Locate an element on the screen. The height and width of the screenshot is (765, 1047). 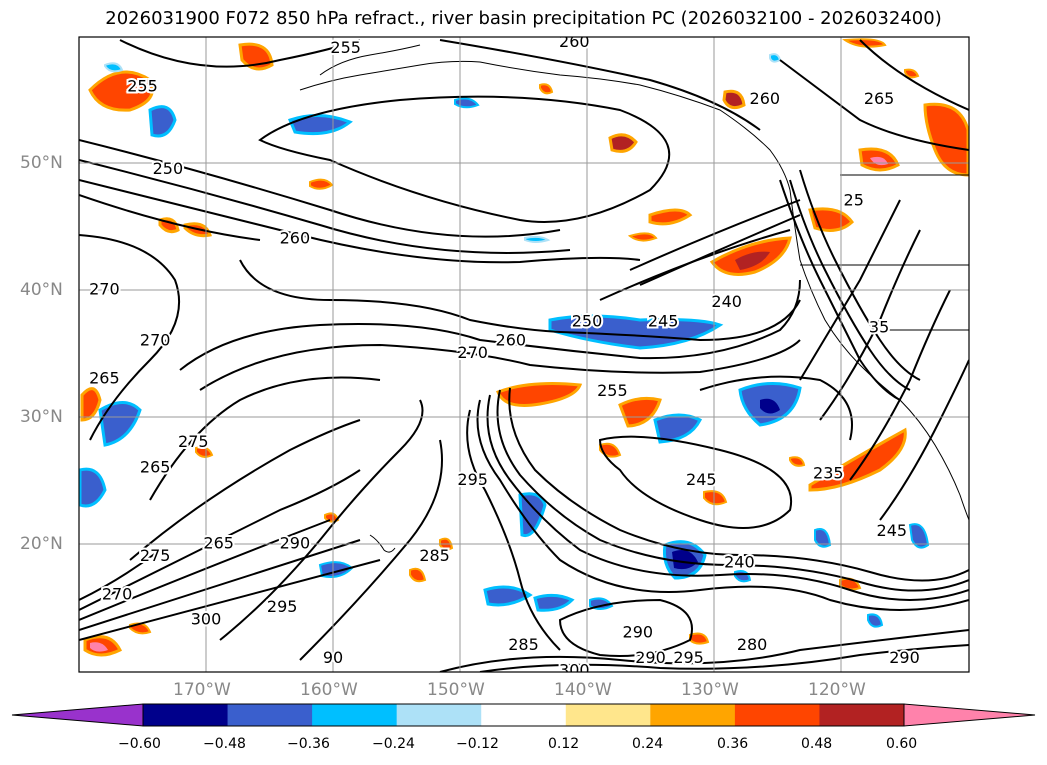
colorbar-outline is located at coordinates (523, 715).